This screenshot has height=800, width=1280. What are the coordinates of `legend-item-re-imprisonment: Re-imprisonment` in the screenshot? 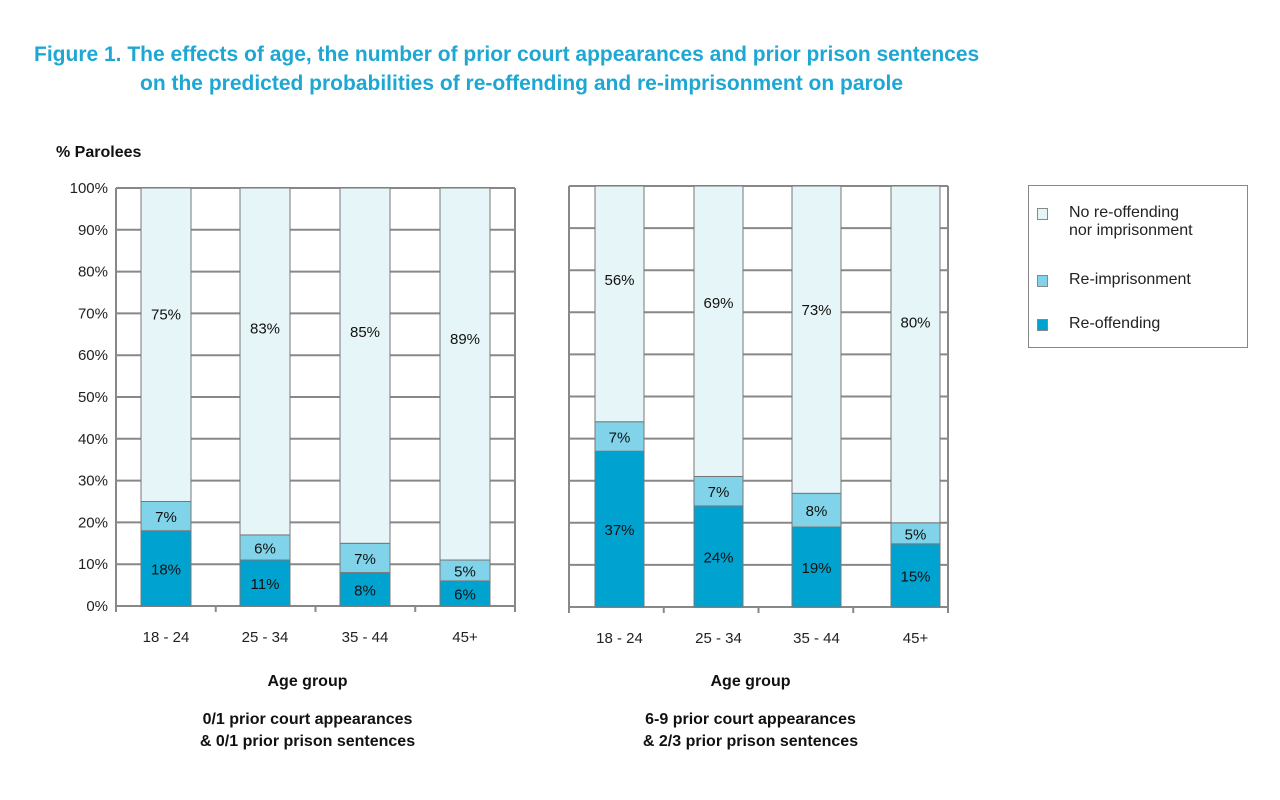 It's located at (1114, 280).